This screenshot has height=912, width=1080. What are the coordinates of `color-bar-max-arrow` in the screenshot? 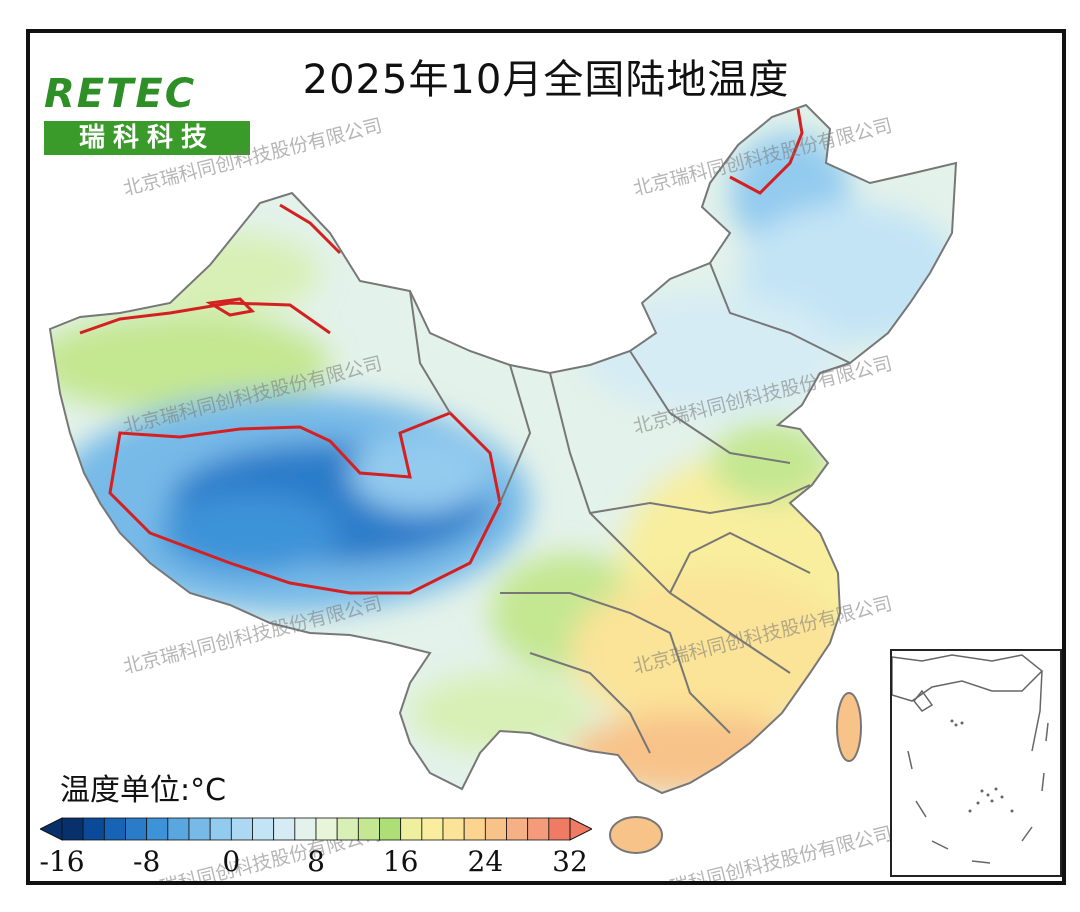 It's located at (580, 829).